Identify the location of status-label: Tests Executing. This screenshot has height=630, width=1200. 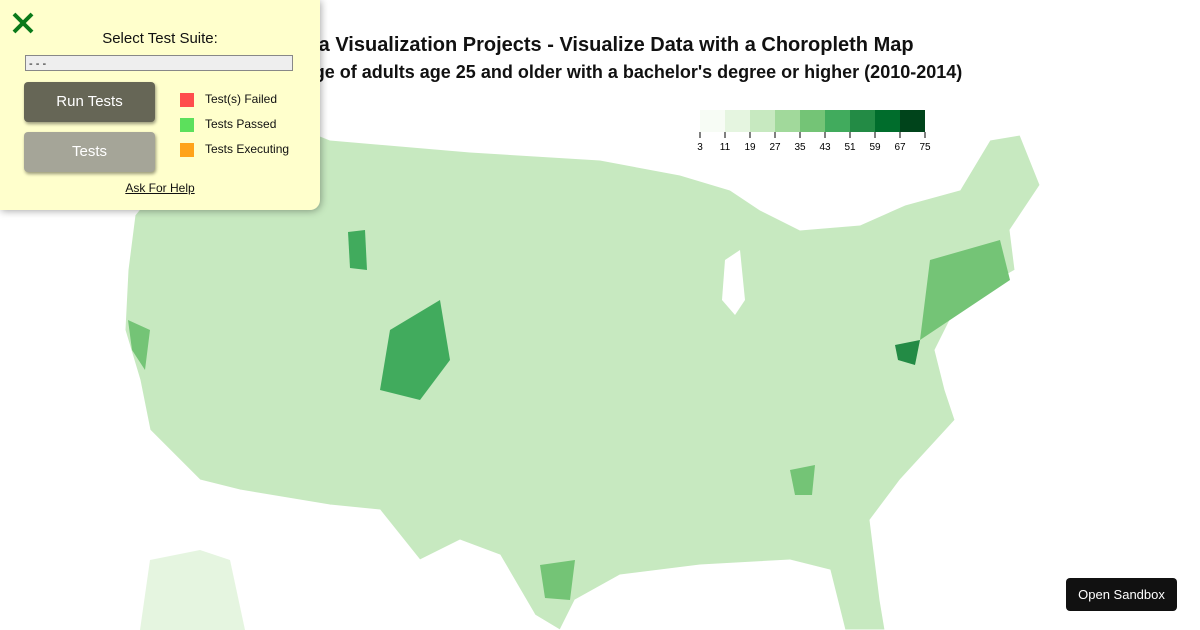
(247, 149).